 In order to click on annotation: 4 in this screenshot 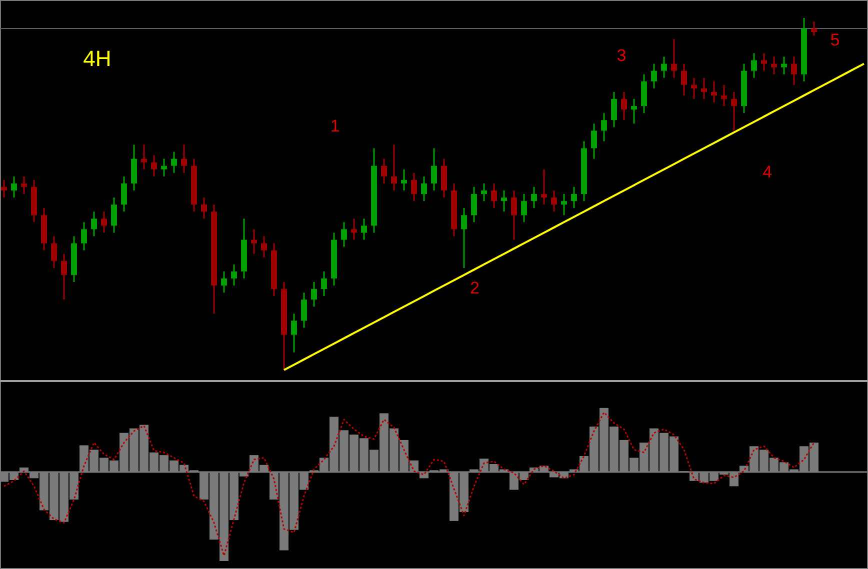, I will do `click(767, 172)`.